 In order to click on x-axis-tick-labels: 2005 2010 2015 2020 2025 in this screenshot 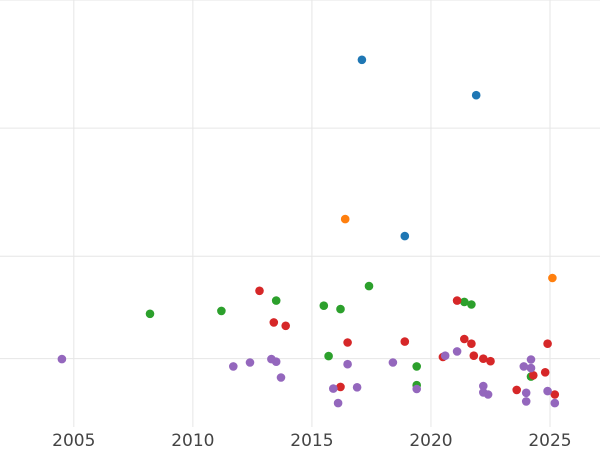, I will do `click(311, 440)`.